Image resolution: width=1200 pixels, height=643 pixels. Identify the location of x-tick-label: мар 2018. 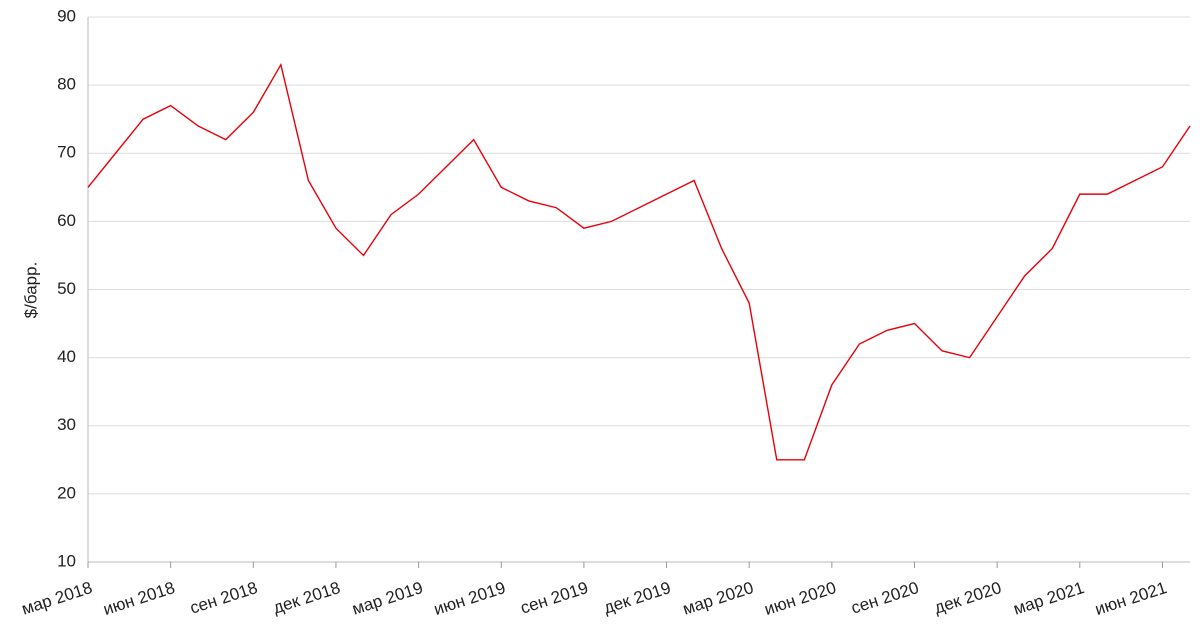
(56, 598).